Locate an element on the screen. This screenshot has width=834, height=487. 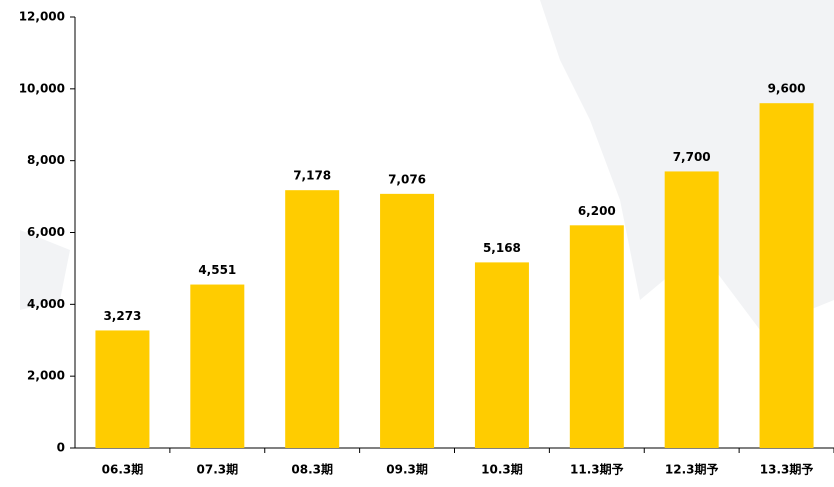
data-label: 6,200 is located at coordinates (597, 211).